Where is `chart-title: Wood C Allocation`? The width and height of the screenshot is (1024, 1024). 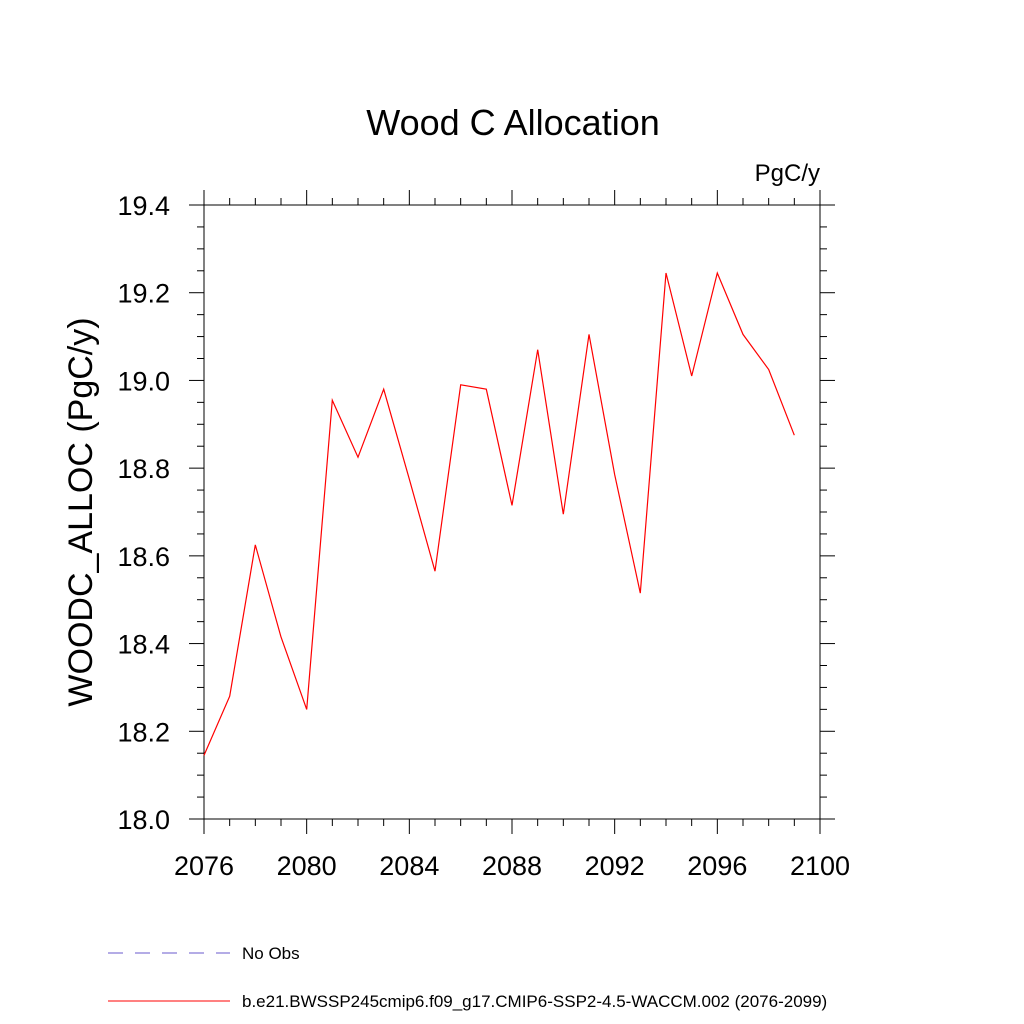 chart-title: Wood C Allocation is located at coordinates (513, 122).